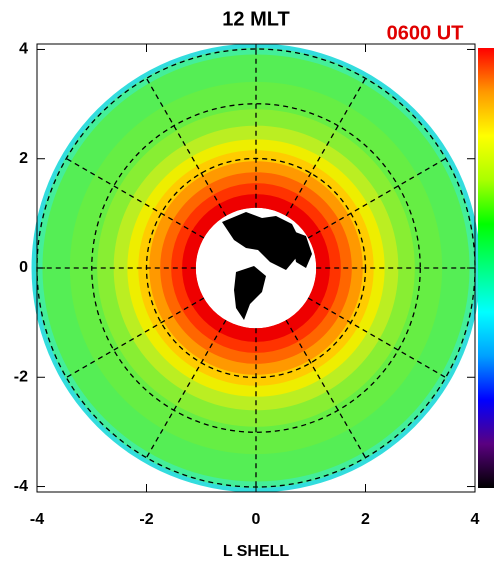  I want to click on chart-title: 12 MLT, so click(255, 19).